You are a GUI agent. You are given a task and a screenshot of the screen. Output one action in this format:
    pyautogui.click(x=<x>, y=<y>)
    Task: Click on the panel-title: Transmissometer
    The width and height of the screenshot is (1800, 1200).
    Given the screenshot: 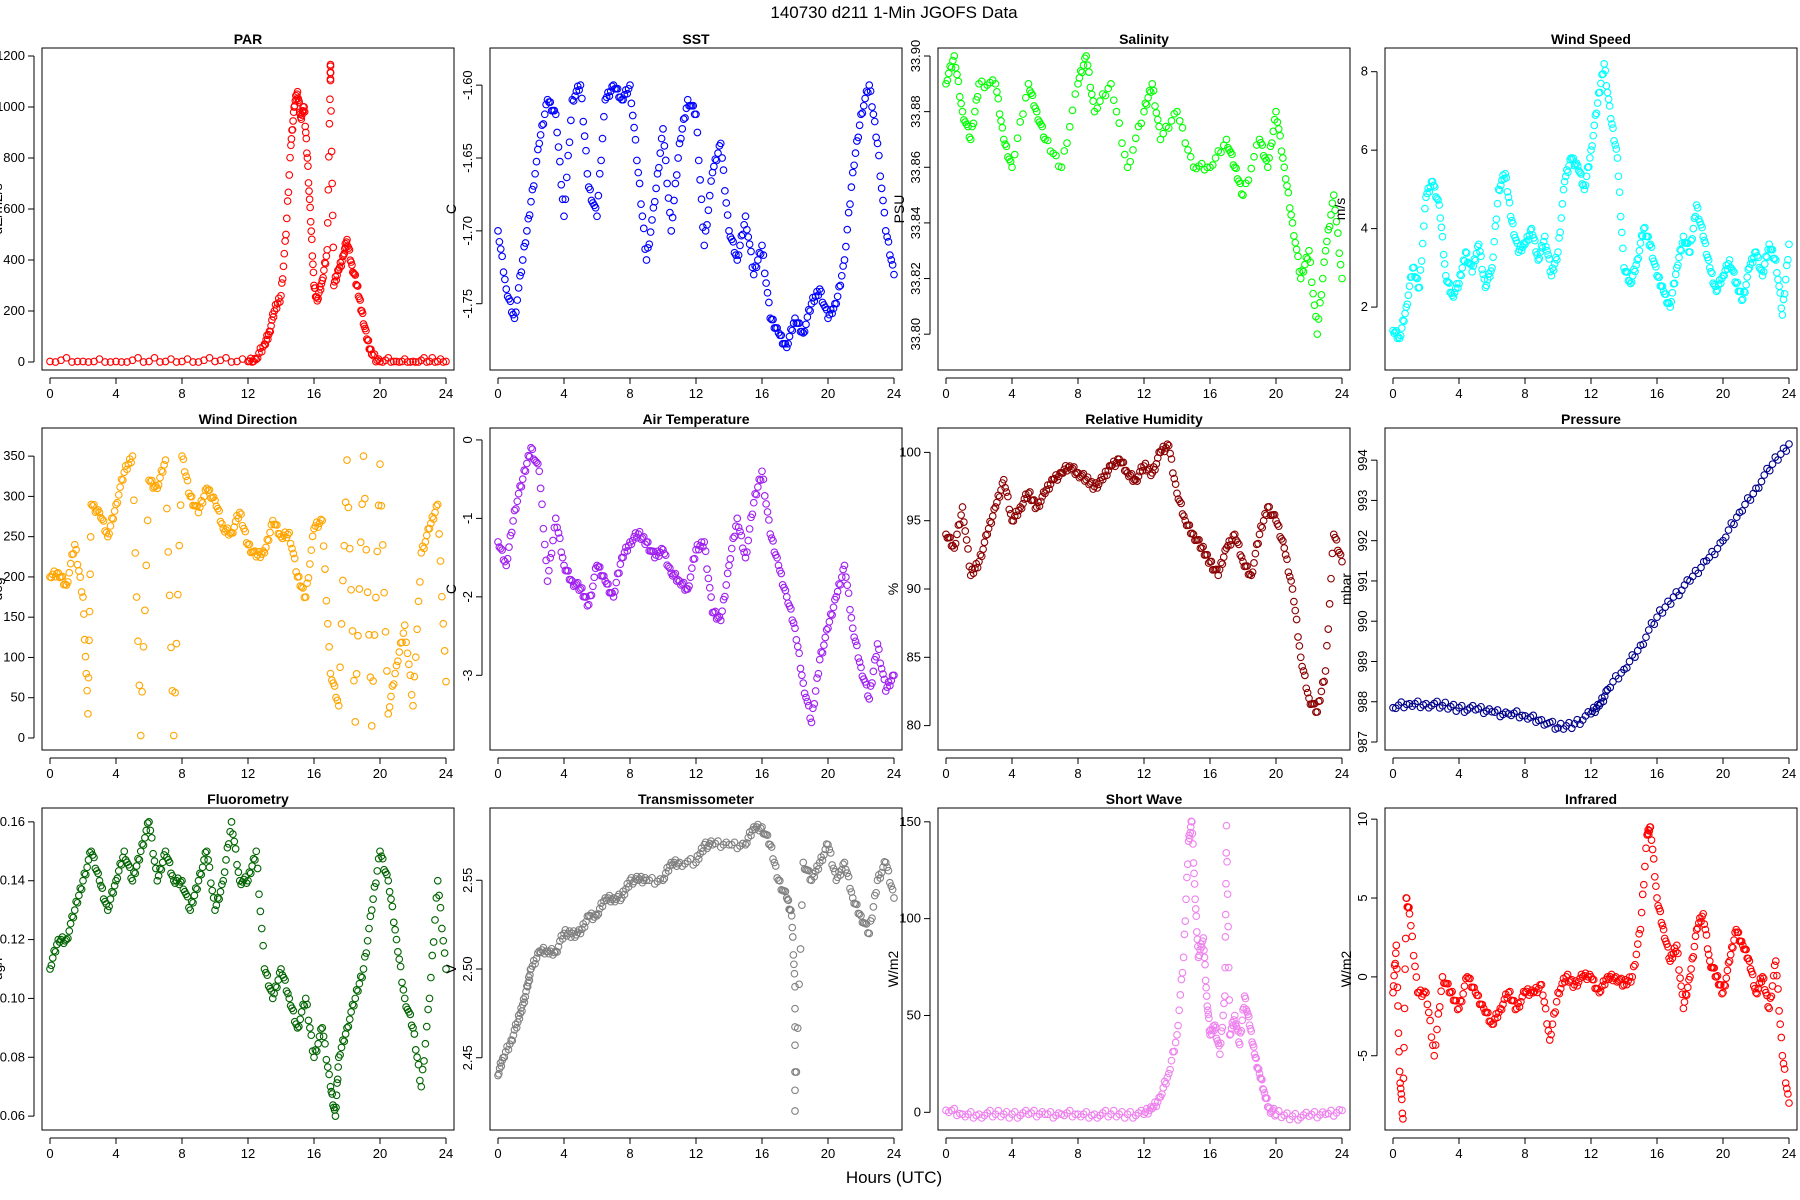 What is the action you would take?
    pyautogui.click(x=696, y=799)
    